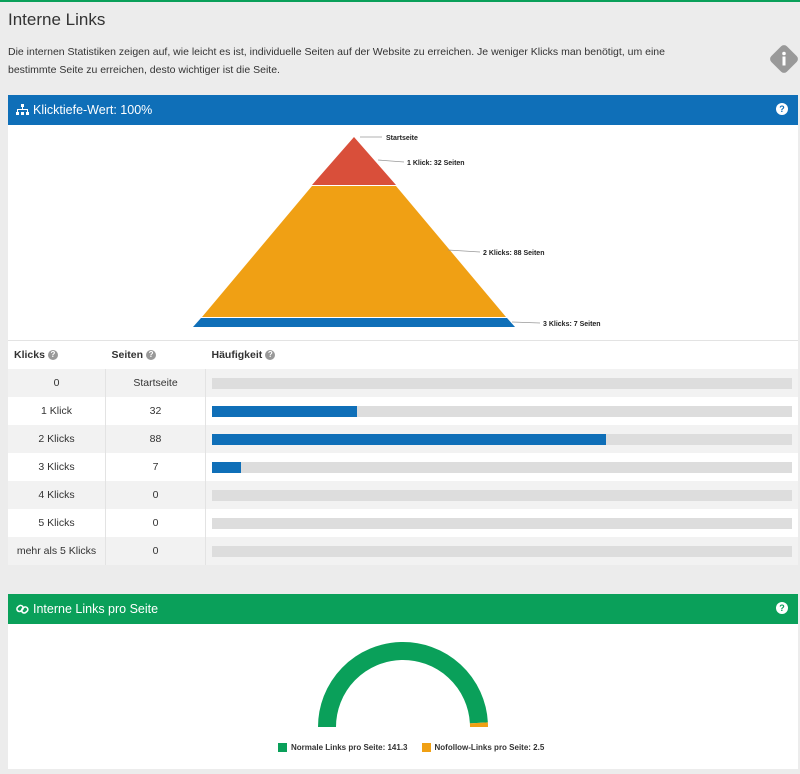 The width and height of the screenshot is (800, 774). I want to click on link-icon, so click(22, 609).